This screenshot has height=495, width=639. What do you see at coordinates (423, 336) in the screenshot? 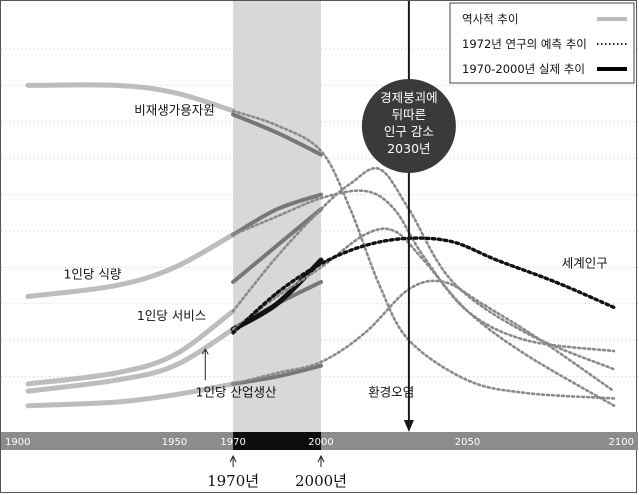
I see `series-5-forecast-line` at bounding box center [423, 336].